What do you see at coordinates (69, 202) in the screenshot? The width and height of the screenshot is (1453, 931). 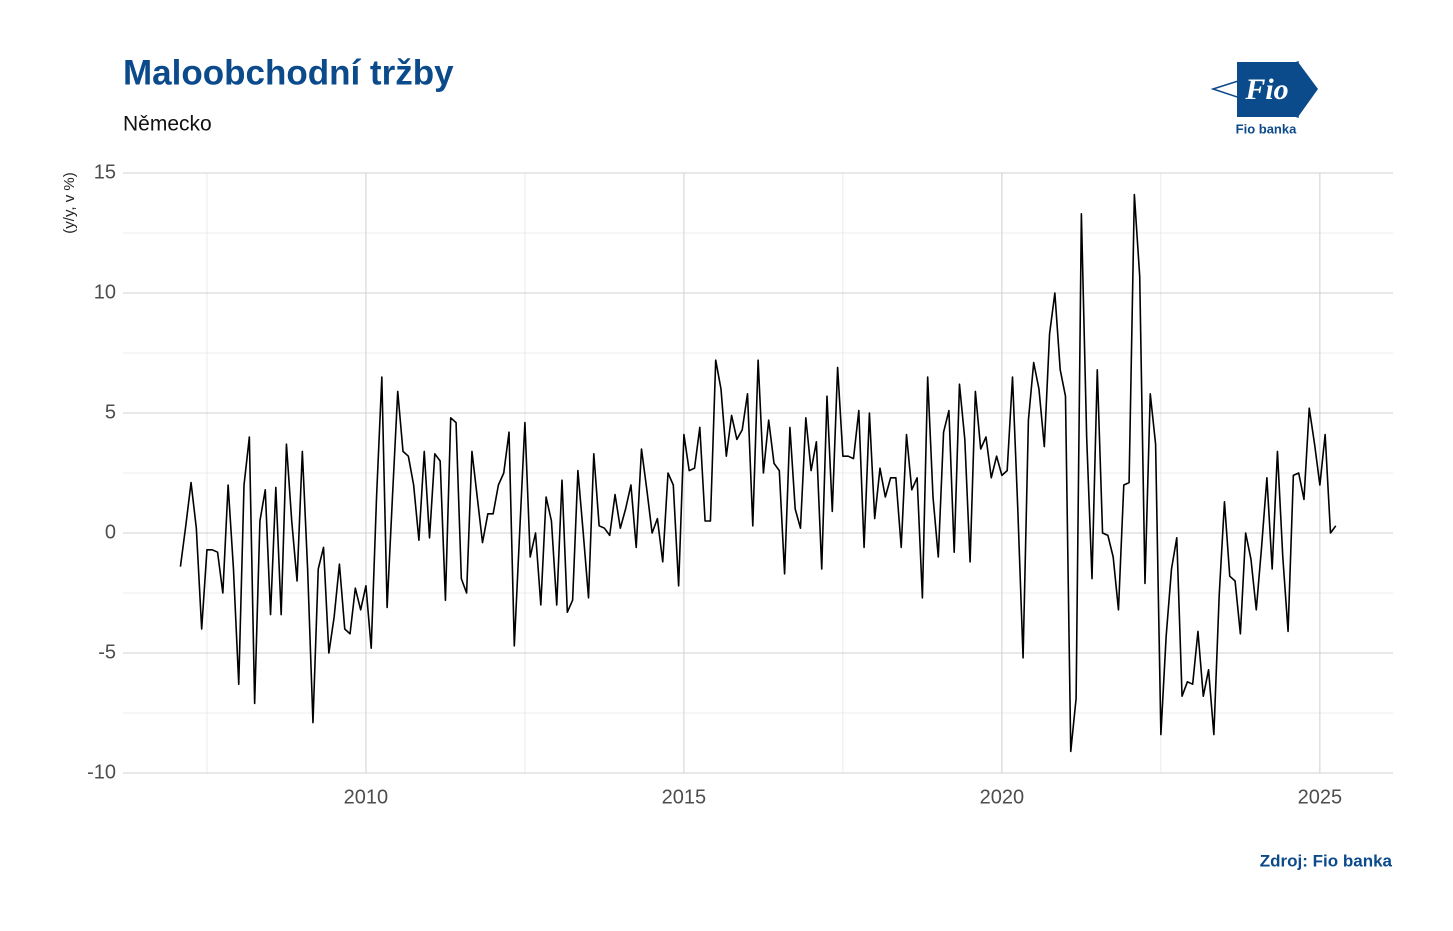 I see `y-axis-label: (y/y, v %)` at bounding box center [69, 202].